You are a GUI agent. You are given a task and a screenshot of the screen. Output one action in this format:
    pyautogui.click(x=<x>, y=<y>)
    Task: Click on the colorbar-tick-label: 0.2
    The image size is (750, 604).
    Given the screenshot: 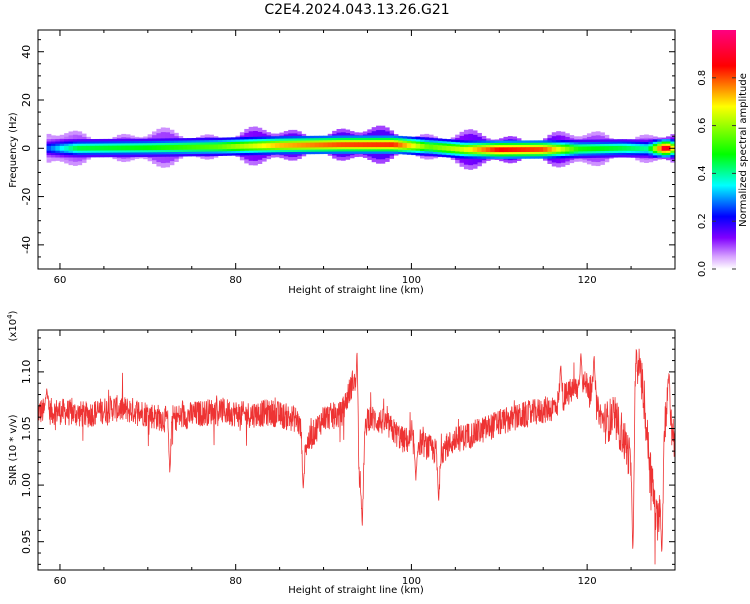 What is the action you would take?
    pyautogui.click(x=702, y=221)
    